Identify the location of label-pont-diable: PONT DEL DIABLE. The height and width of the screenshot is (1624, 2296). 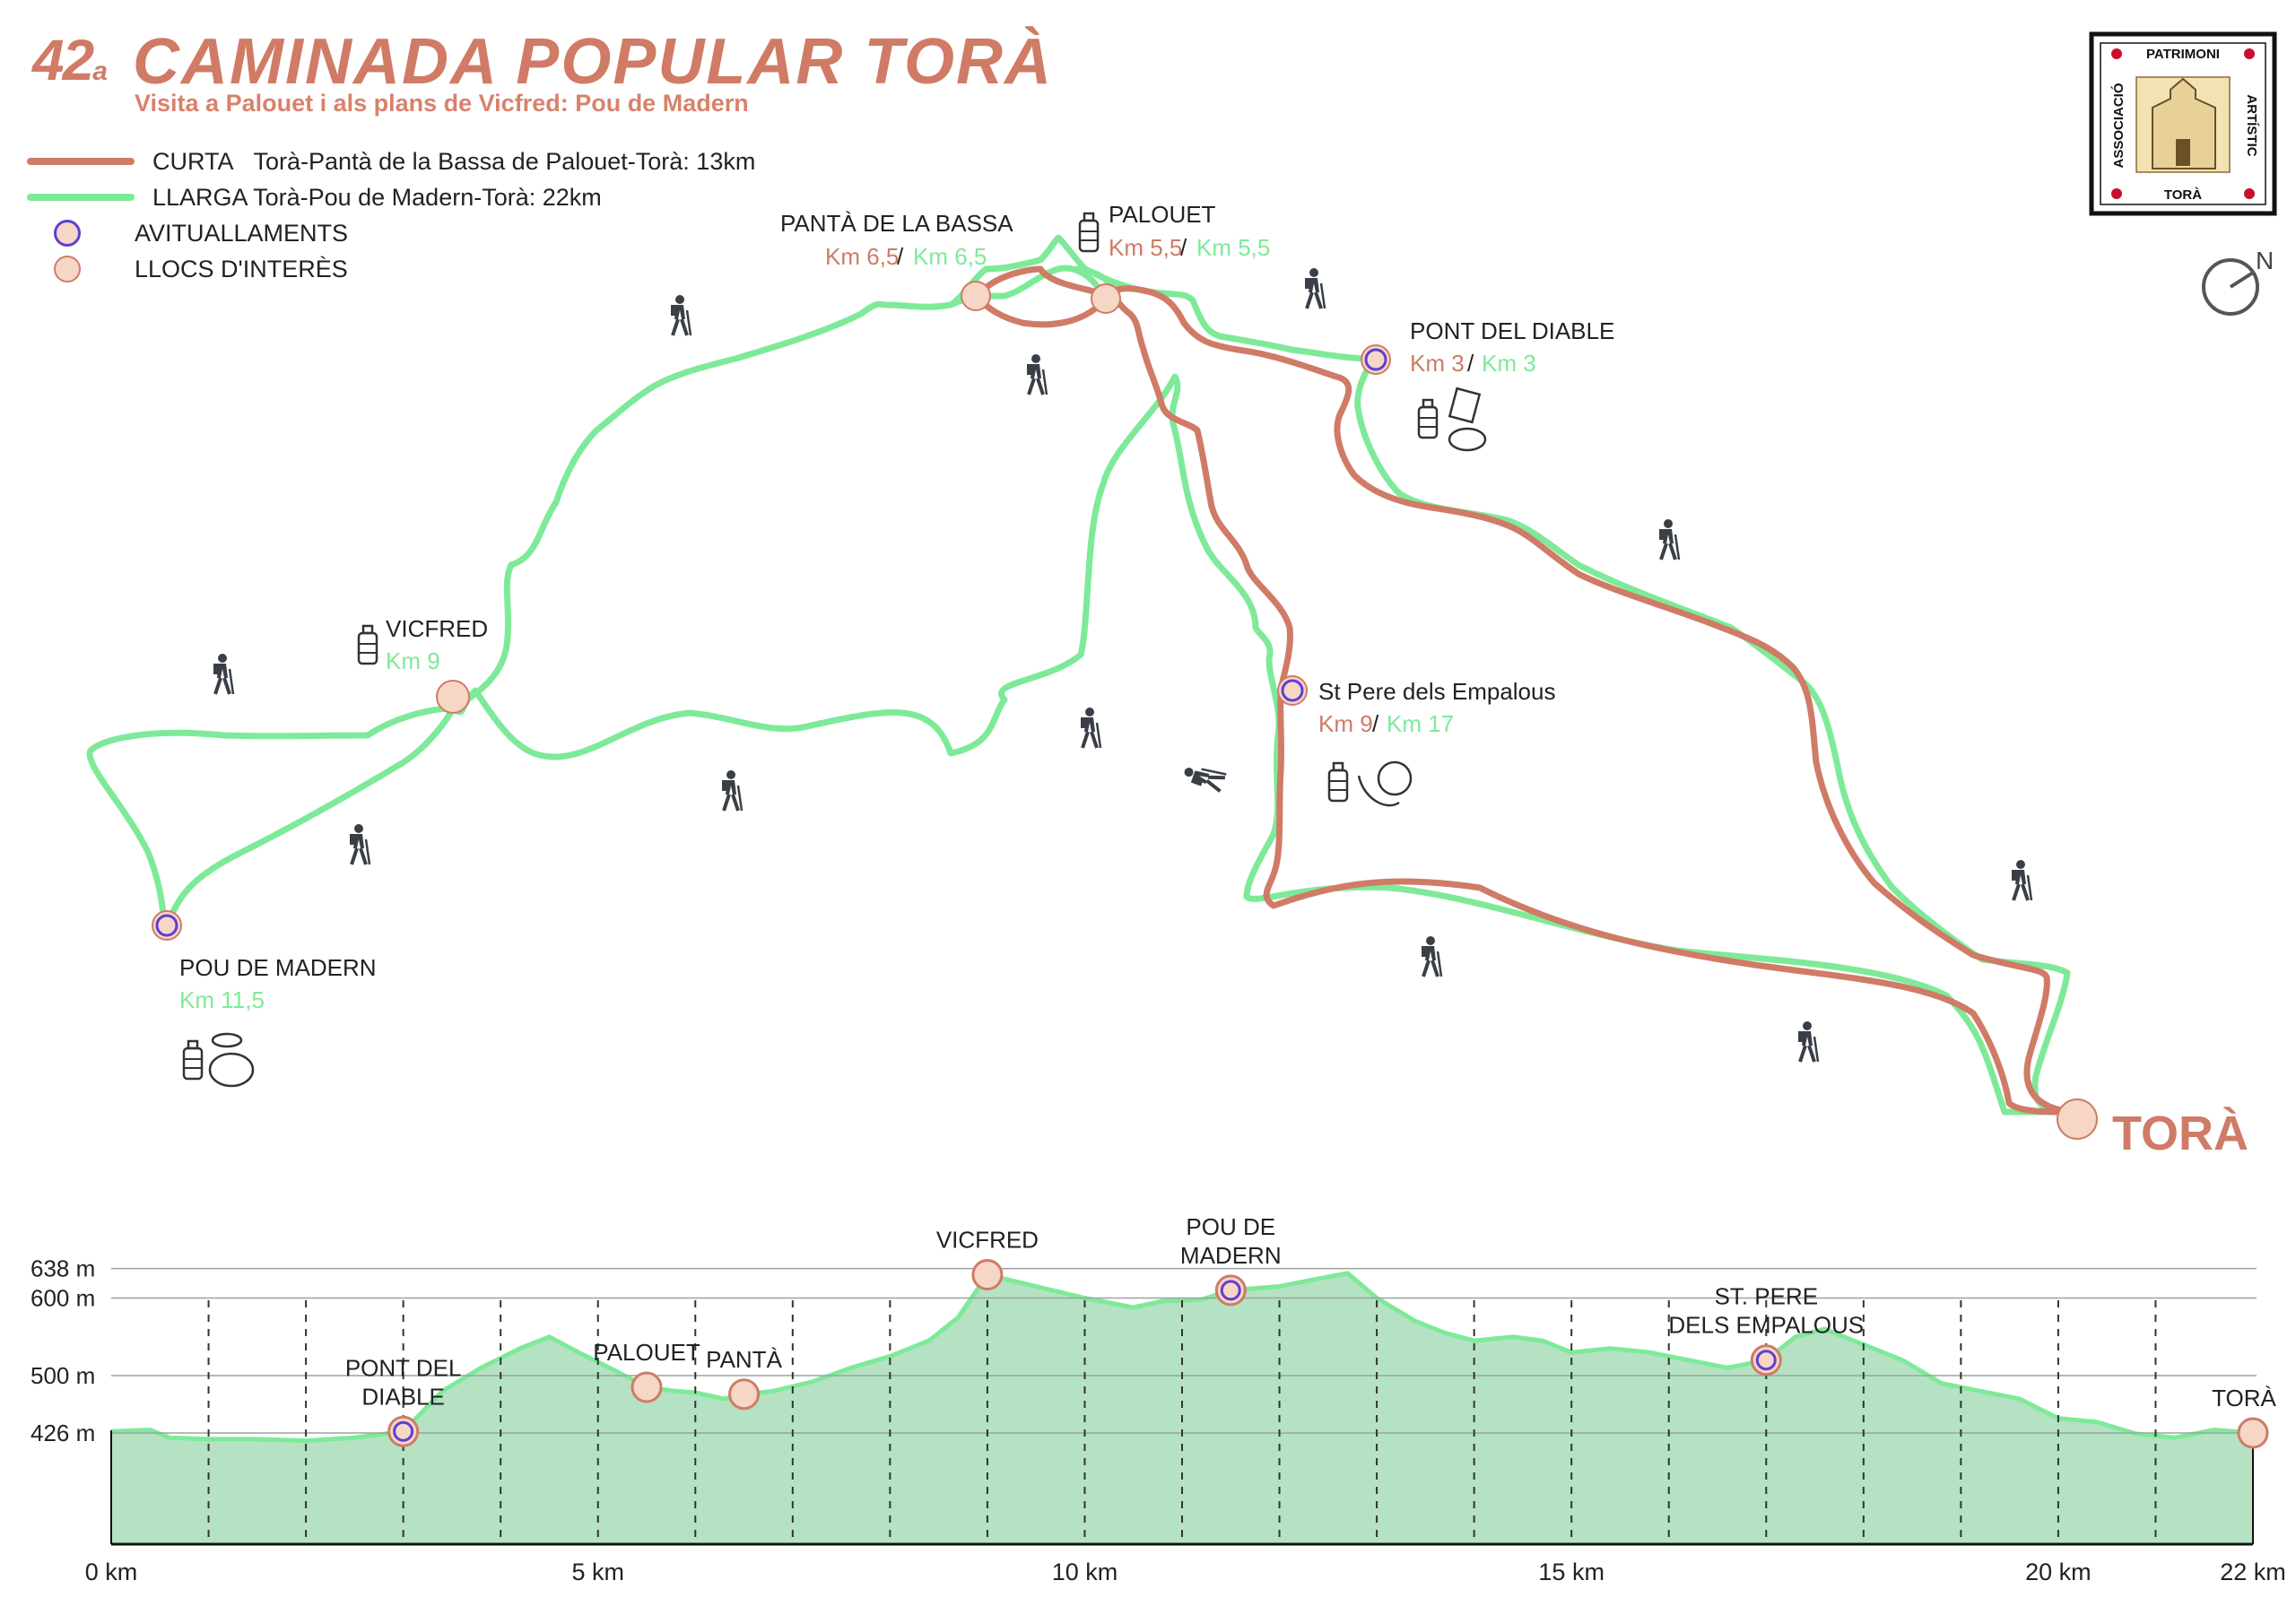
(1512, 330).